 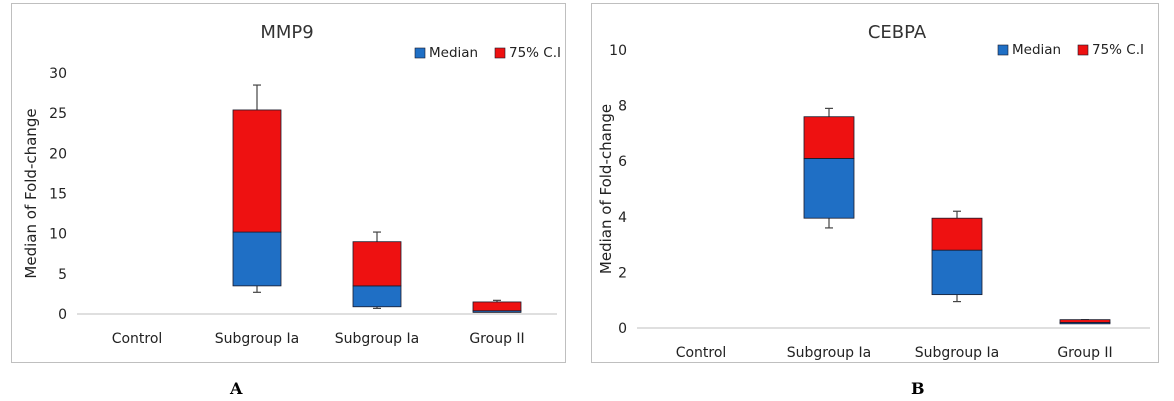 What do you see at coordinates (58, 195) in the screenshot?
I see `y-tick-label: 15` at bounding box center [58, 195].